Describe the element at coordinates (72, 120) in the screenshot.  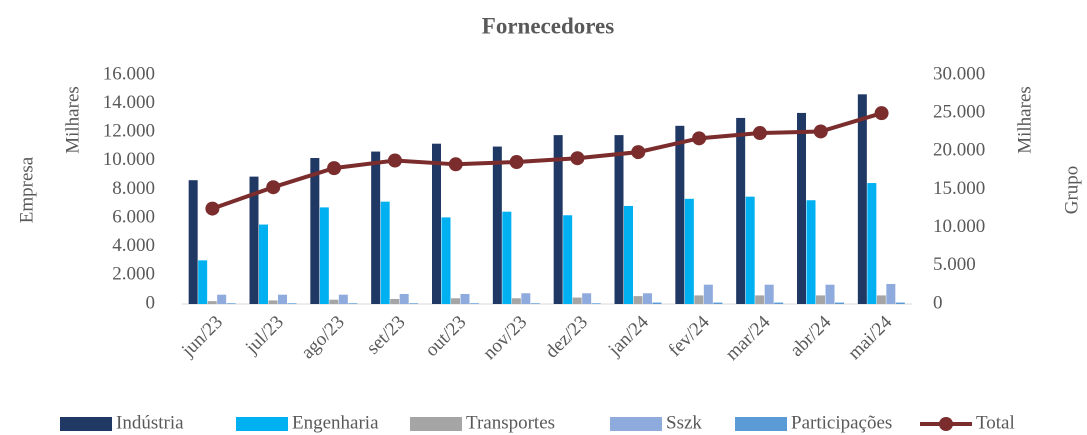
I see `y-axis-unit: Milhares` at that location.